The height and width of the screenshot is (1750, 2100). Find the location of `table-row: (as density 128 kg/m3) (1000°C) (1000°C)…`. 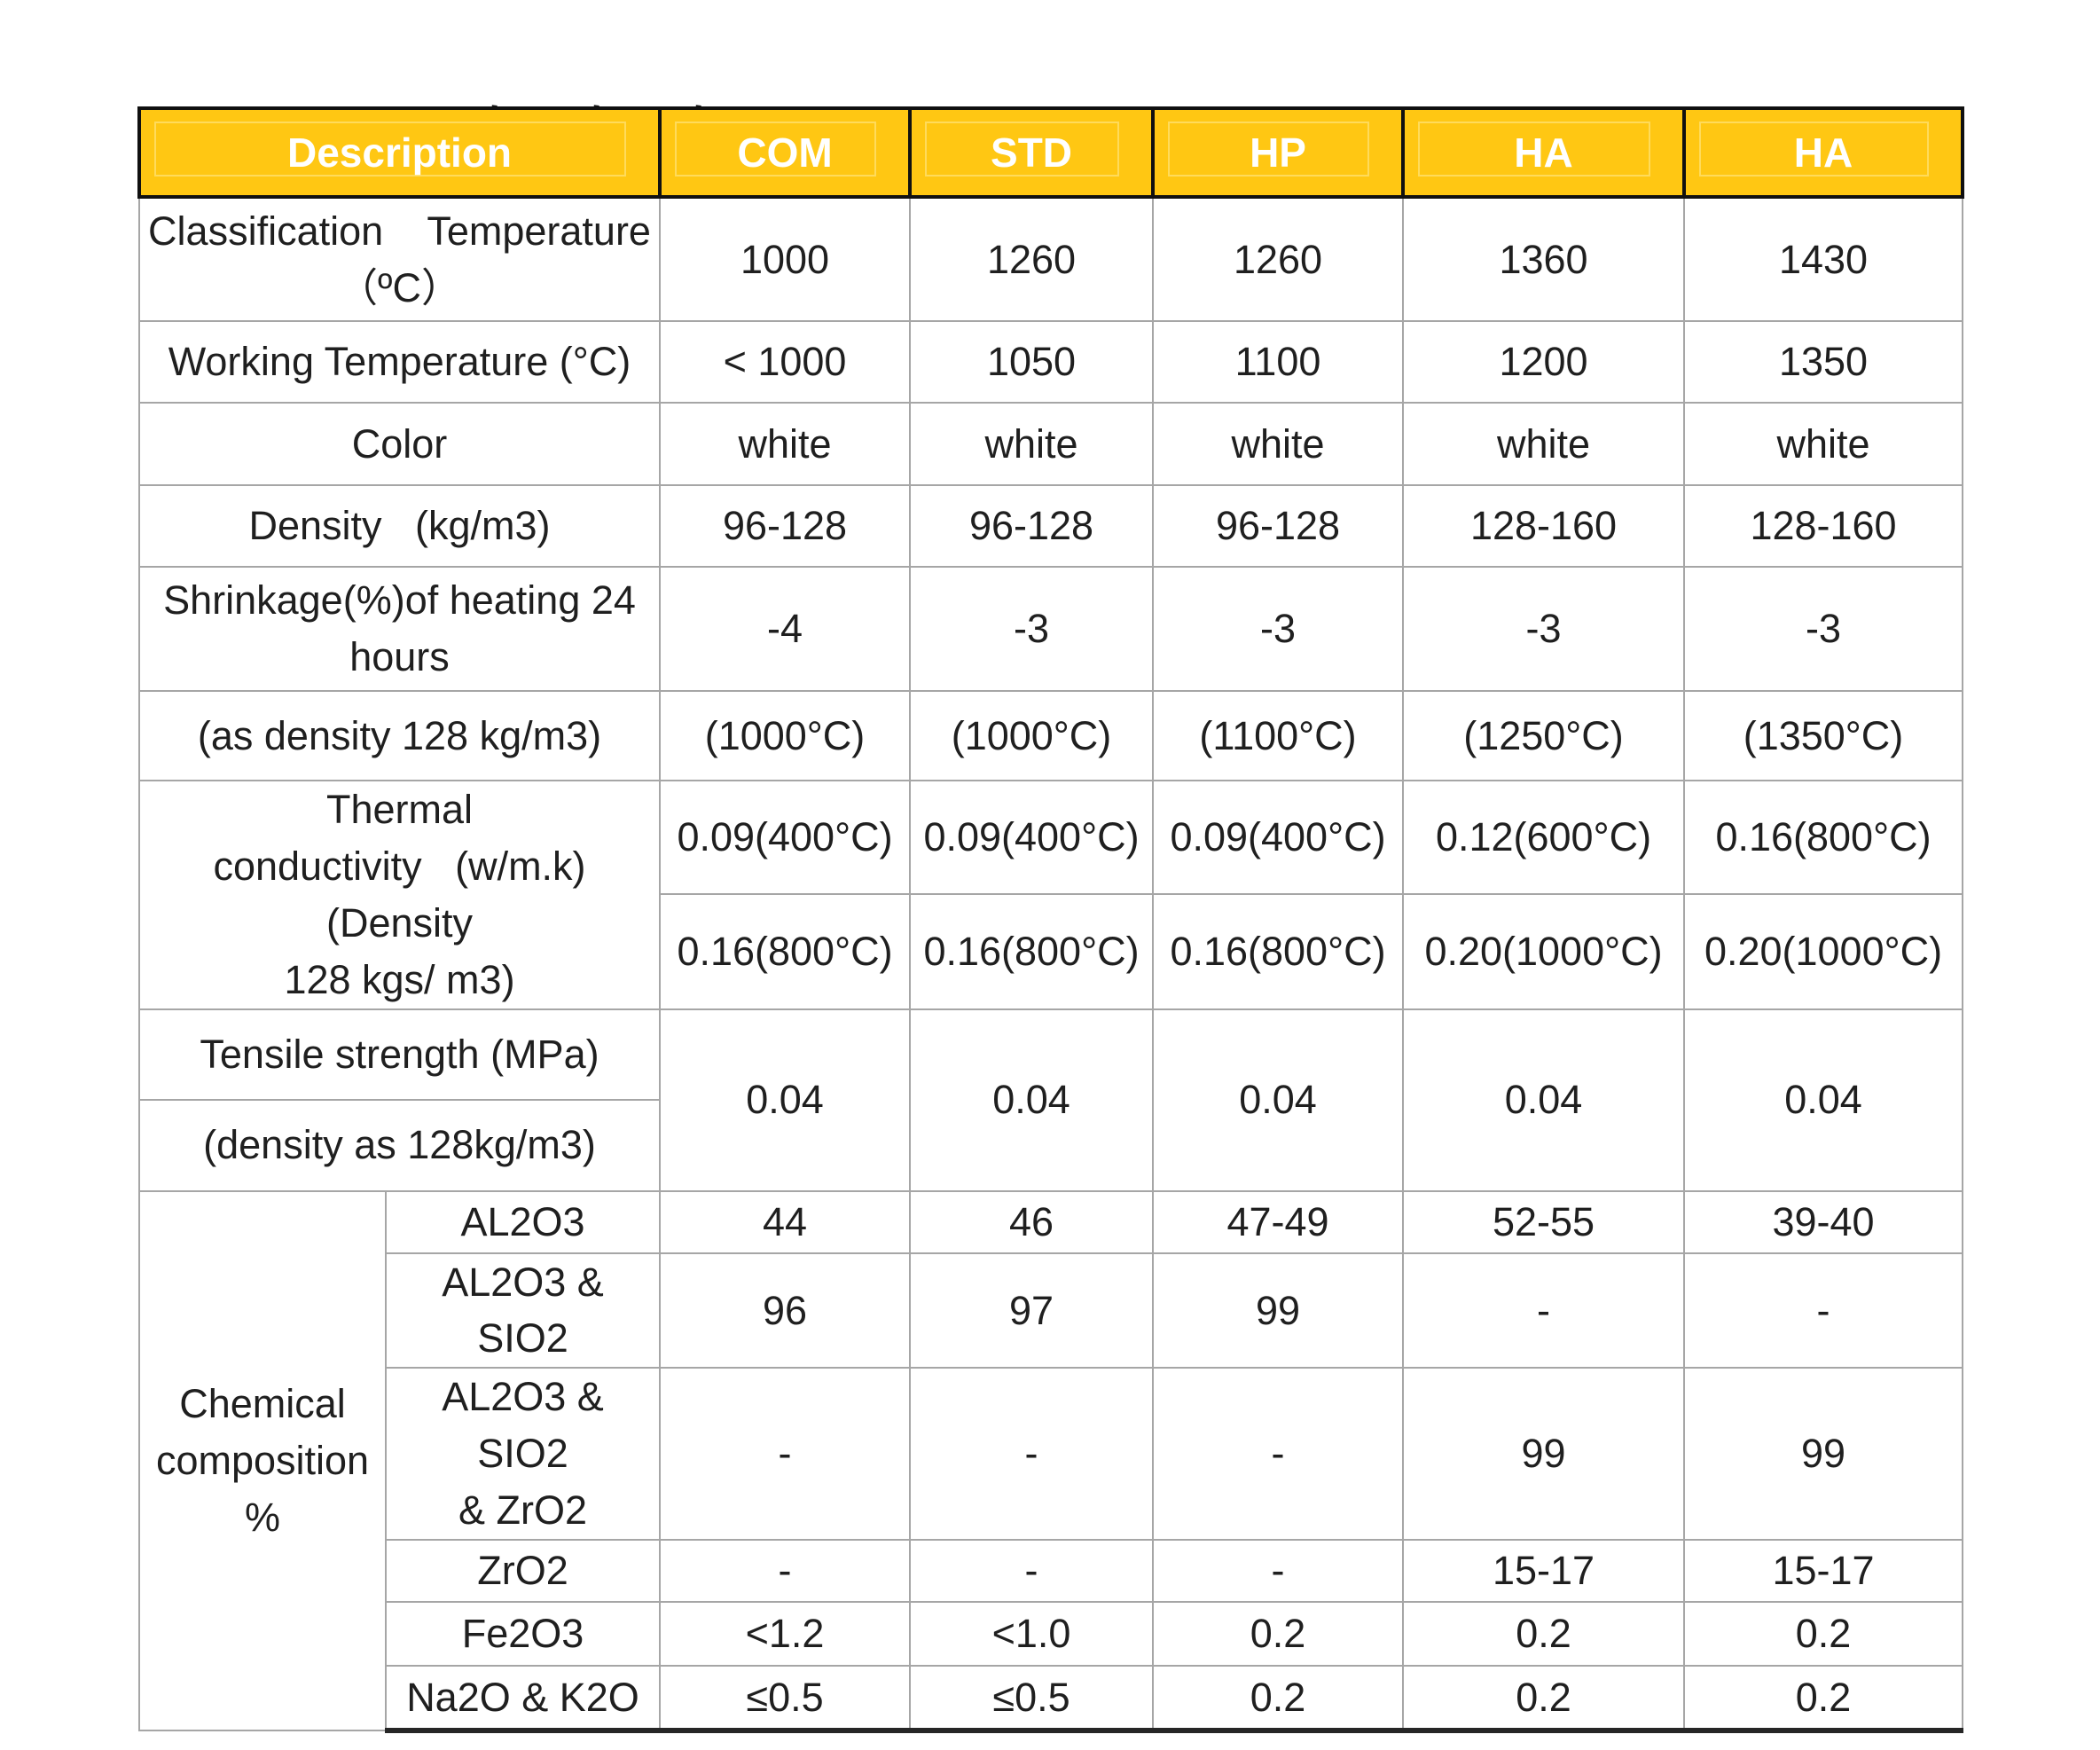

table-row: (as density 128 kg/m3) (1000°C) (1000°C)… is located at coordinates (1050, 735).